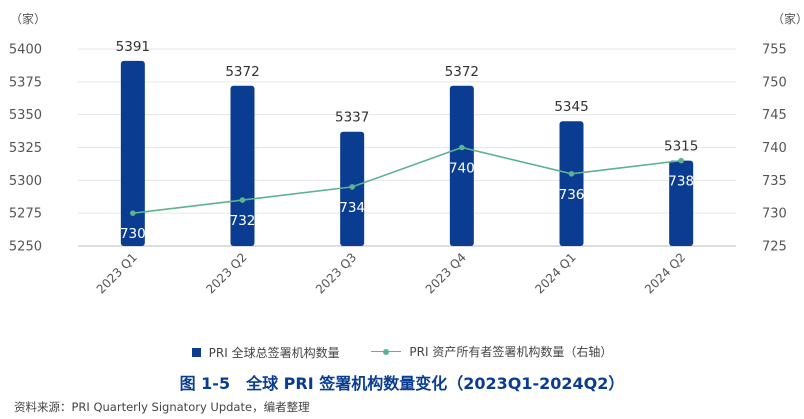 The image size is (804, 419). I want to click on legend-bar-label: PRI 全球总签署机构数量, so click(274, 352).